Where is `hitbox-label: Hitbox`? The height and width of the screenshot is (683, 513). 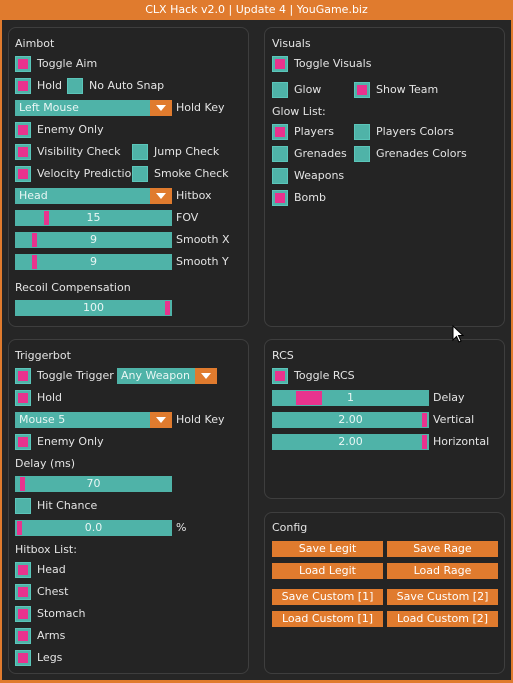
hitbox-label: Hitbox is located at coordinates (194, 195).